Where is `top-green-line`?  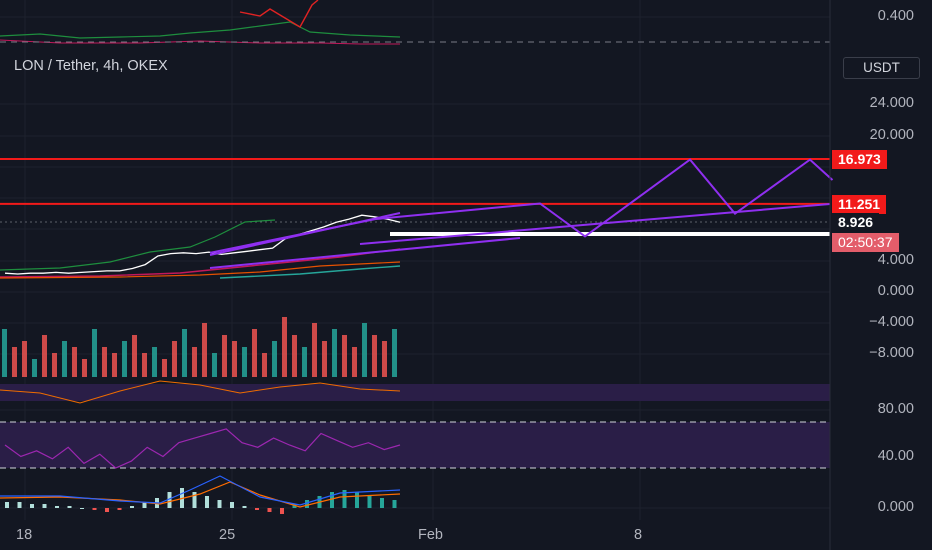 top-green-line is located at coordinates (200, 30).